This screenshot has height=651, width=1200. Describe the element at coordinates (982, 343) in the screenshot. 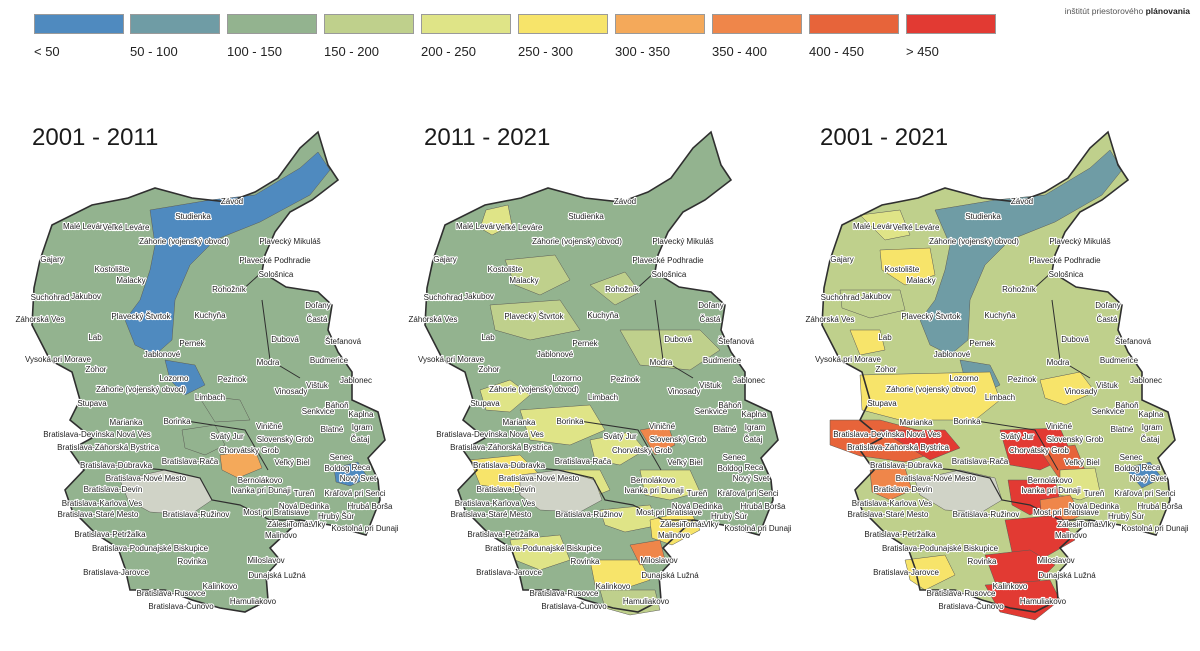

I see `place-label: Pernek` at that location.